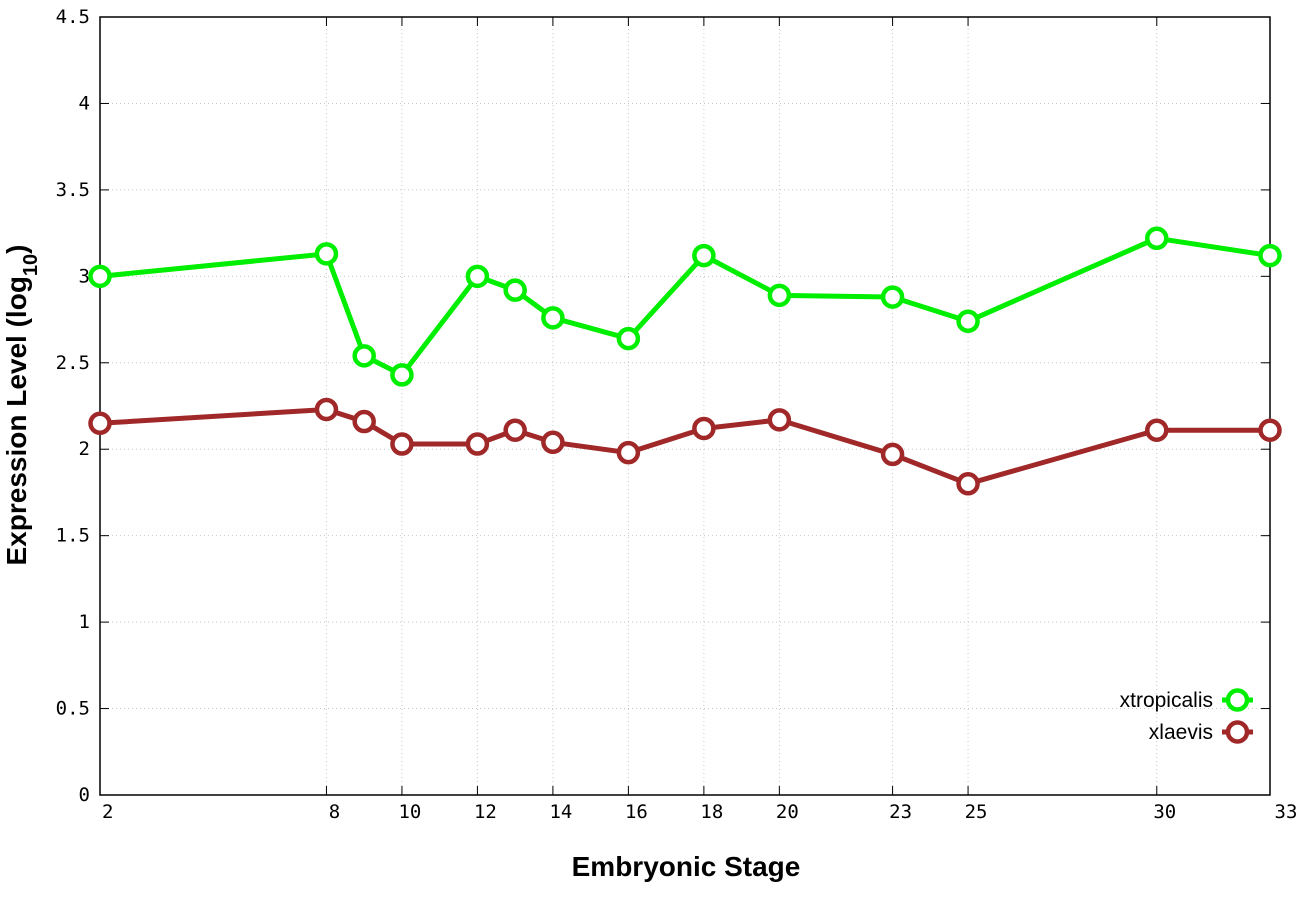  I want to click on series-line-xtropicalis, so click(685, 306).